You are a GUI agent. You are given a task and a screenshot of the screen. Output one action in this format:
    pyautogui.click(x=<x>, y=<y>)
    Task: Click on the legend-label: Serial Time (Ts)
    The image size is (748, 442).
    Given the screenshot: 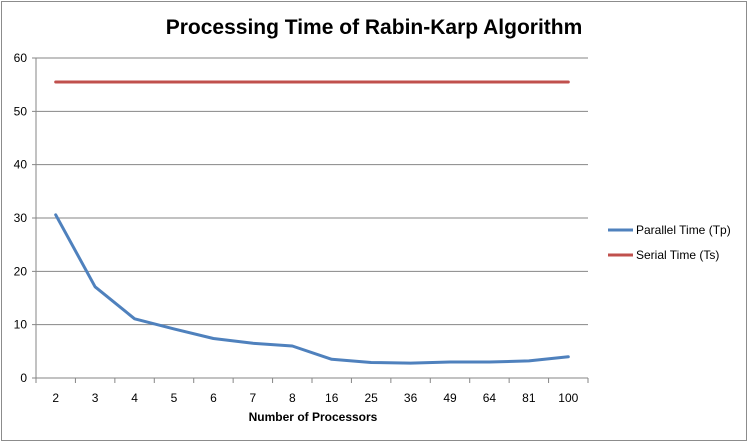 What is the action you would take?
    pyautogui.click(x=677, y=255)
    